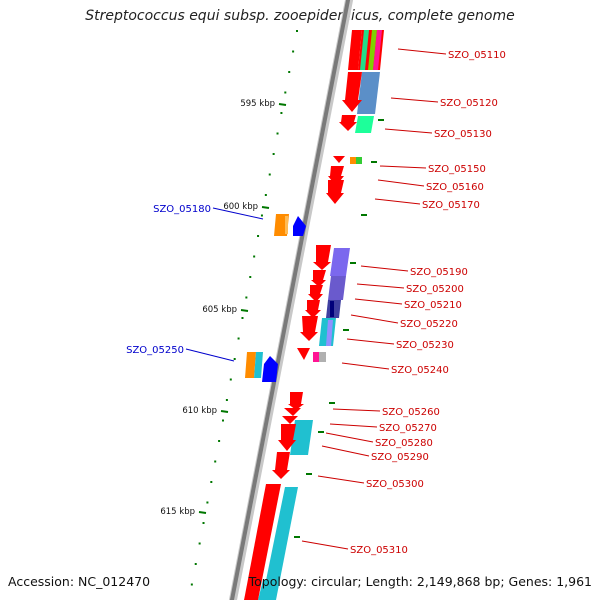 This screenshot has height=600, width=600. What do you see at coordinates (199, 411) in the screenshot?
I see `scale-label: 610 kbp` at bounding box center [199, 411].